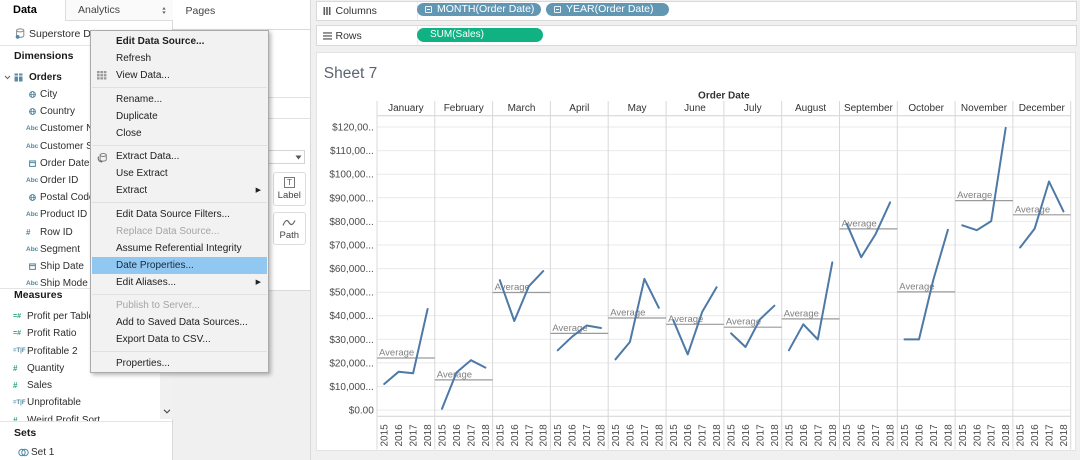 The height and width of the screenshot is (460, 1080). What do you see at coordinates (869, 107) in the screenshot?
I see `svg-text: September` at bounding box center [869, 107].